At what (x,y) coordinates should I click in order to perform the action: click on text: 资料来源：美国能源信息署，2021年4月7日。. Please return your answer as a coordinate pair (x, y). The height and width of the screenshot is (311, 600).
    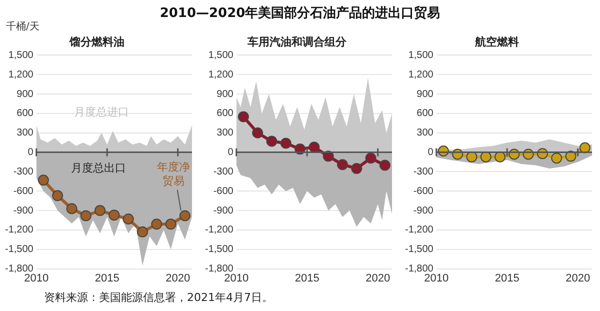
    Looking at the image, I should click on (158, 297).